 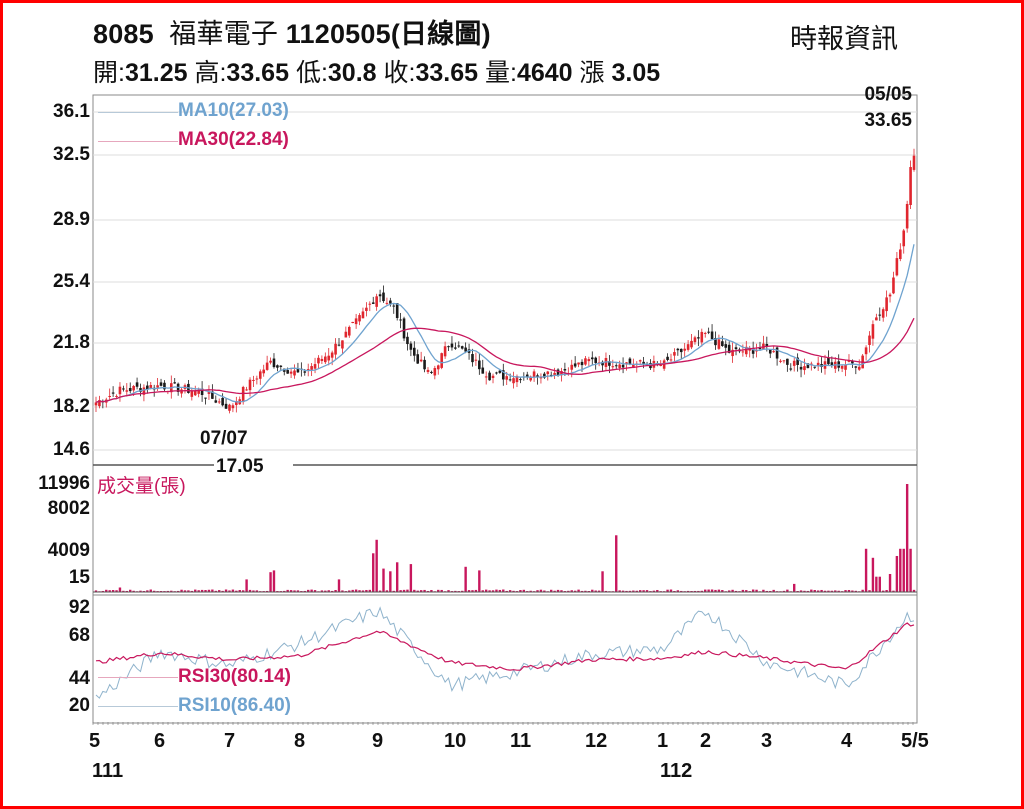 I want to click on price-axis-tick: 28.9, so click(x=71, y=219).